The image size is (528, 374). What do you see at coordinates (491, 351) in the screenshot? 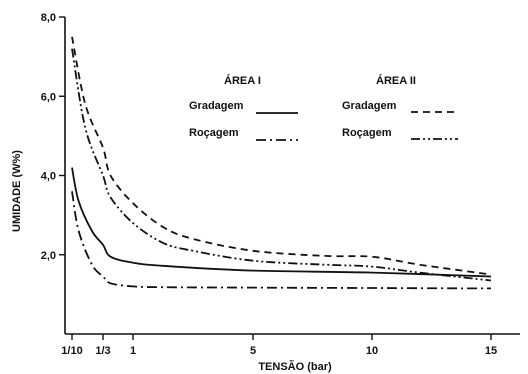
I see `x-tick-label: 15` at bounding box center [491, 351].